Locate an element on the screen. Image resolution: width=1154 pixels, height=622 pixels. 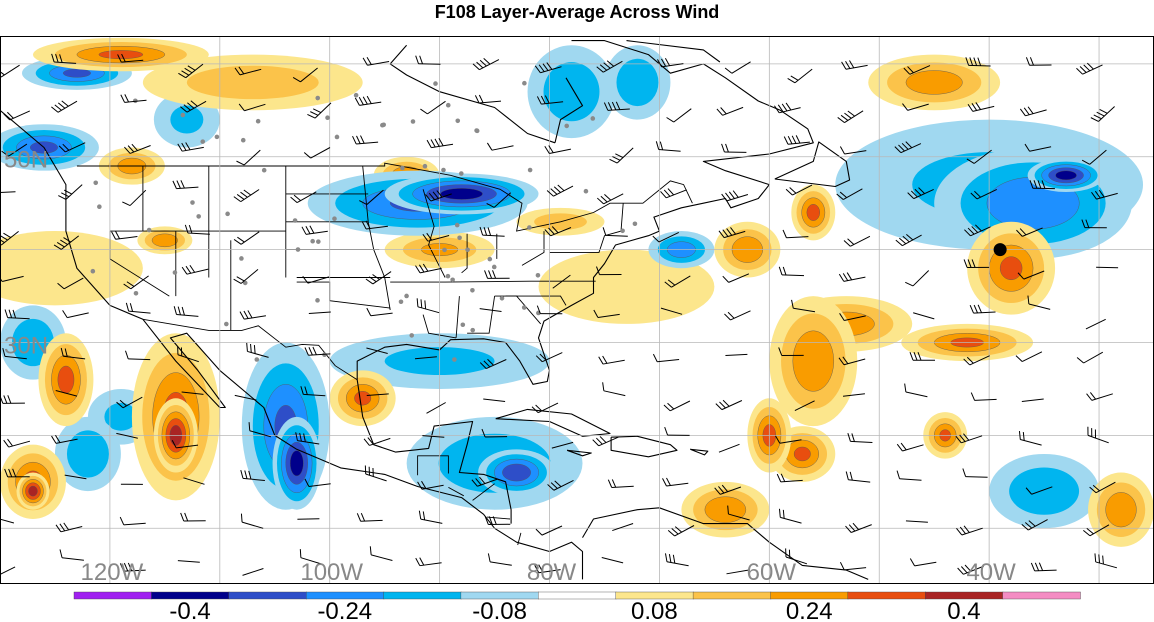
colorbar-tick-label: 0.24 is located at coordinates (809, 610).